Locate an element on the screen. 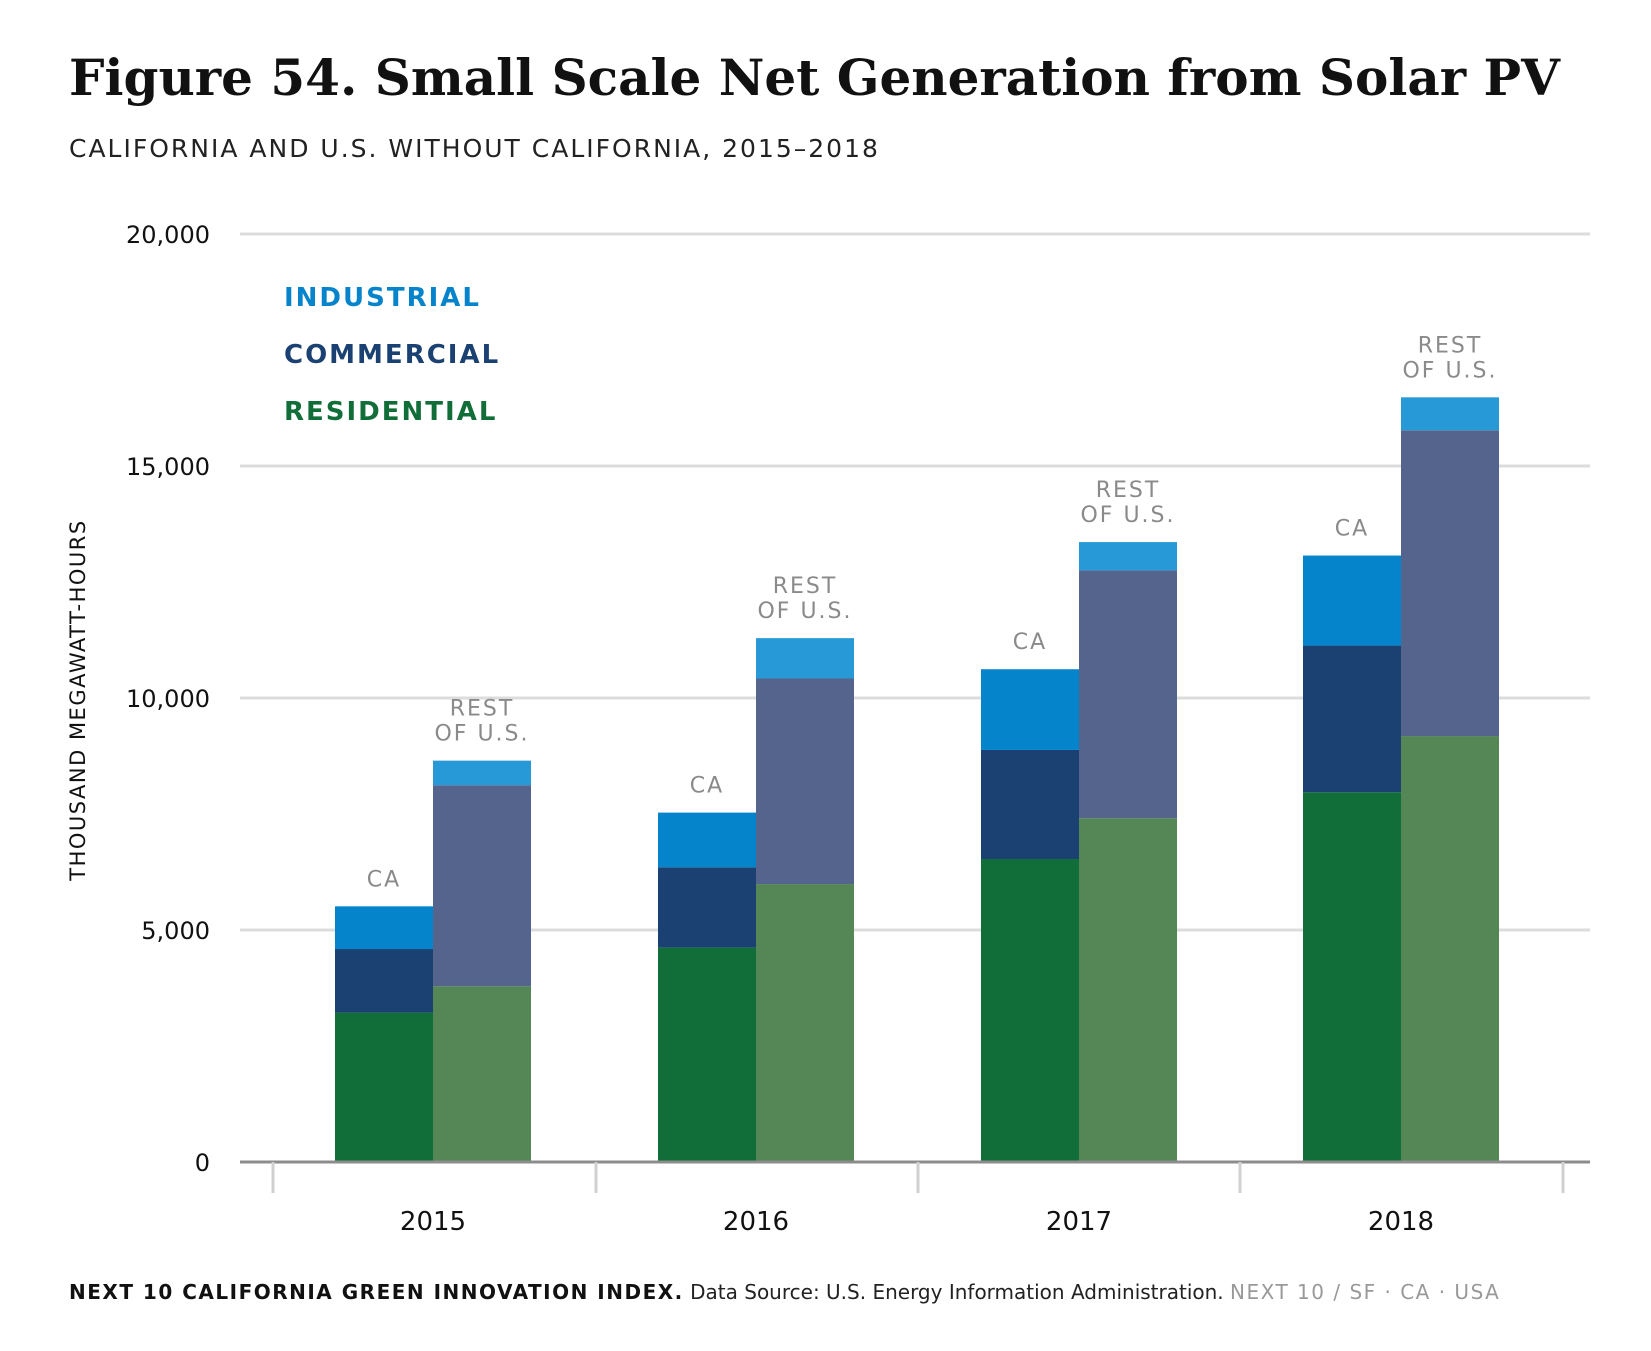  y-axis-label: THOUSAND MEGAWATT-HOURS is located at coordinates (78, 700).